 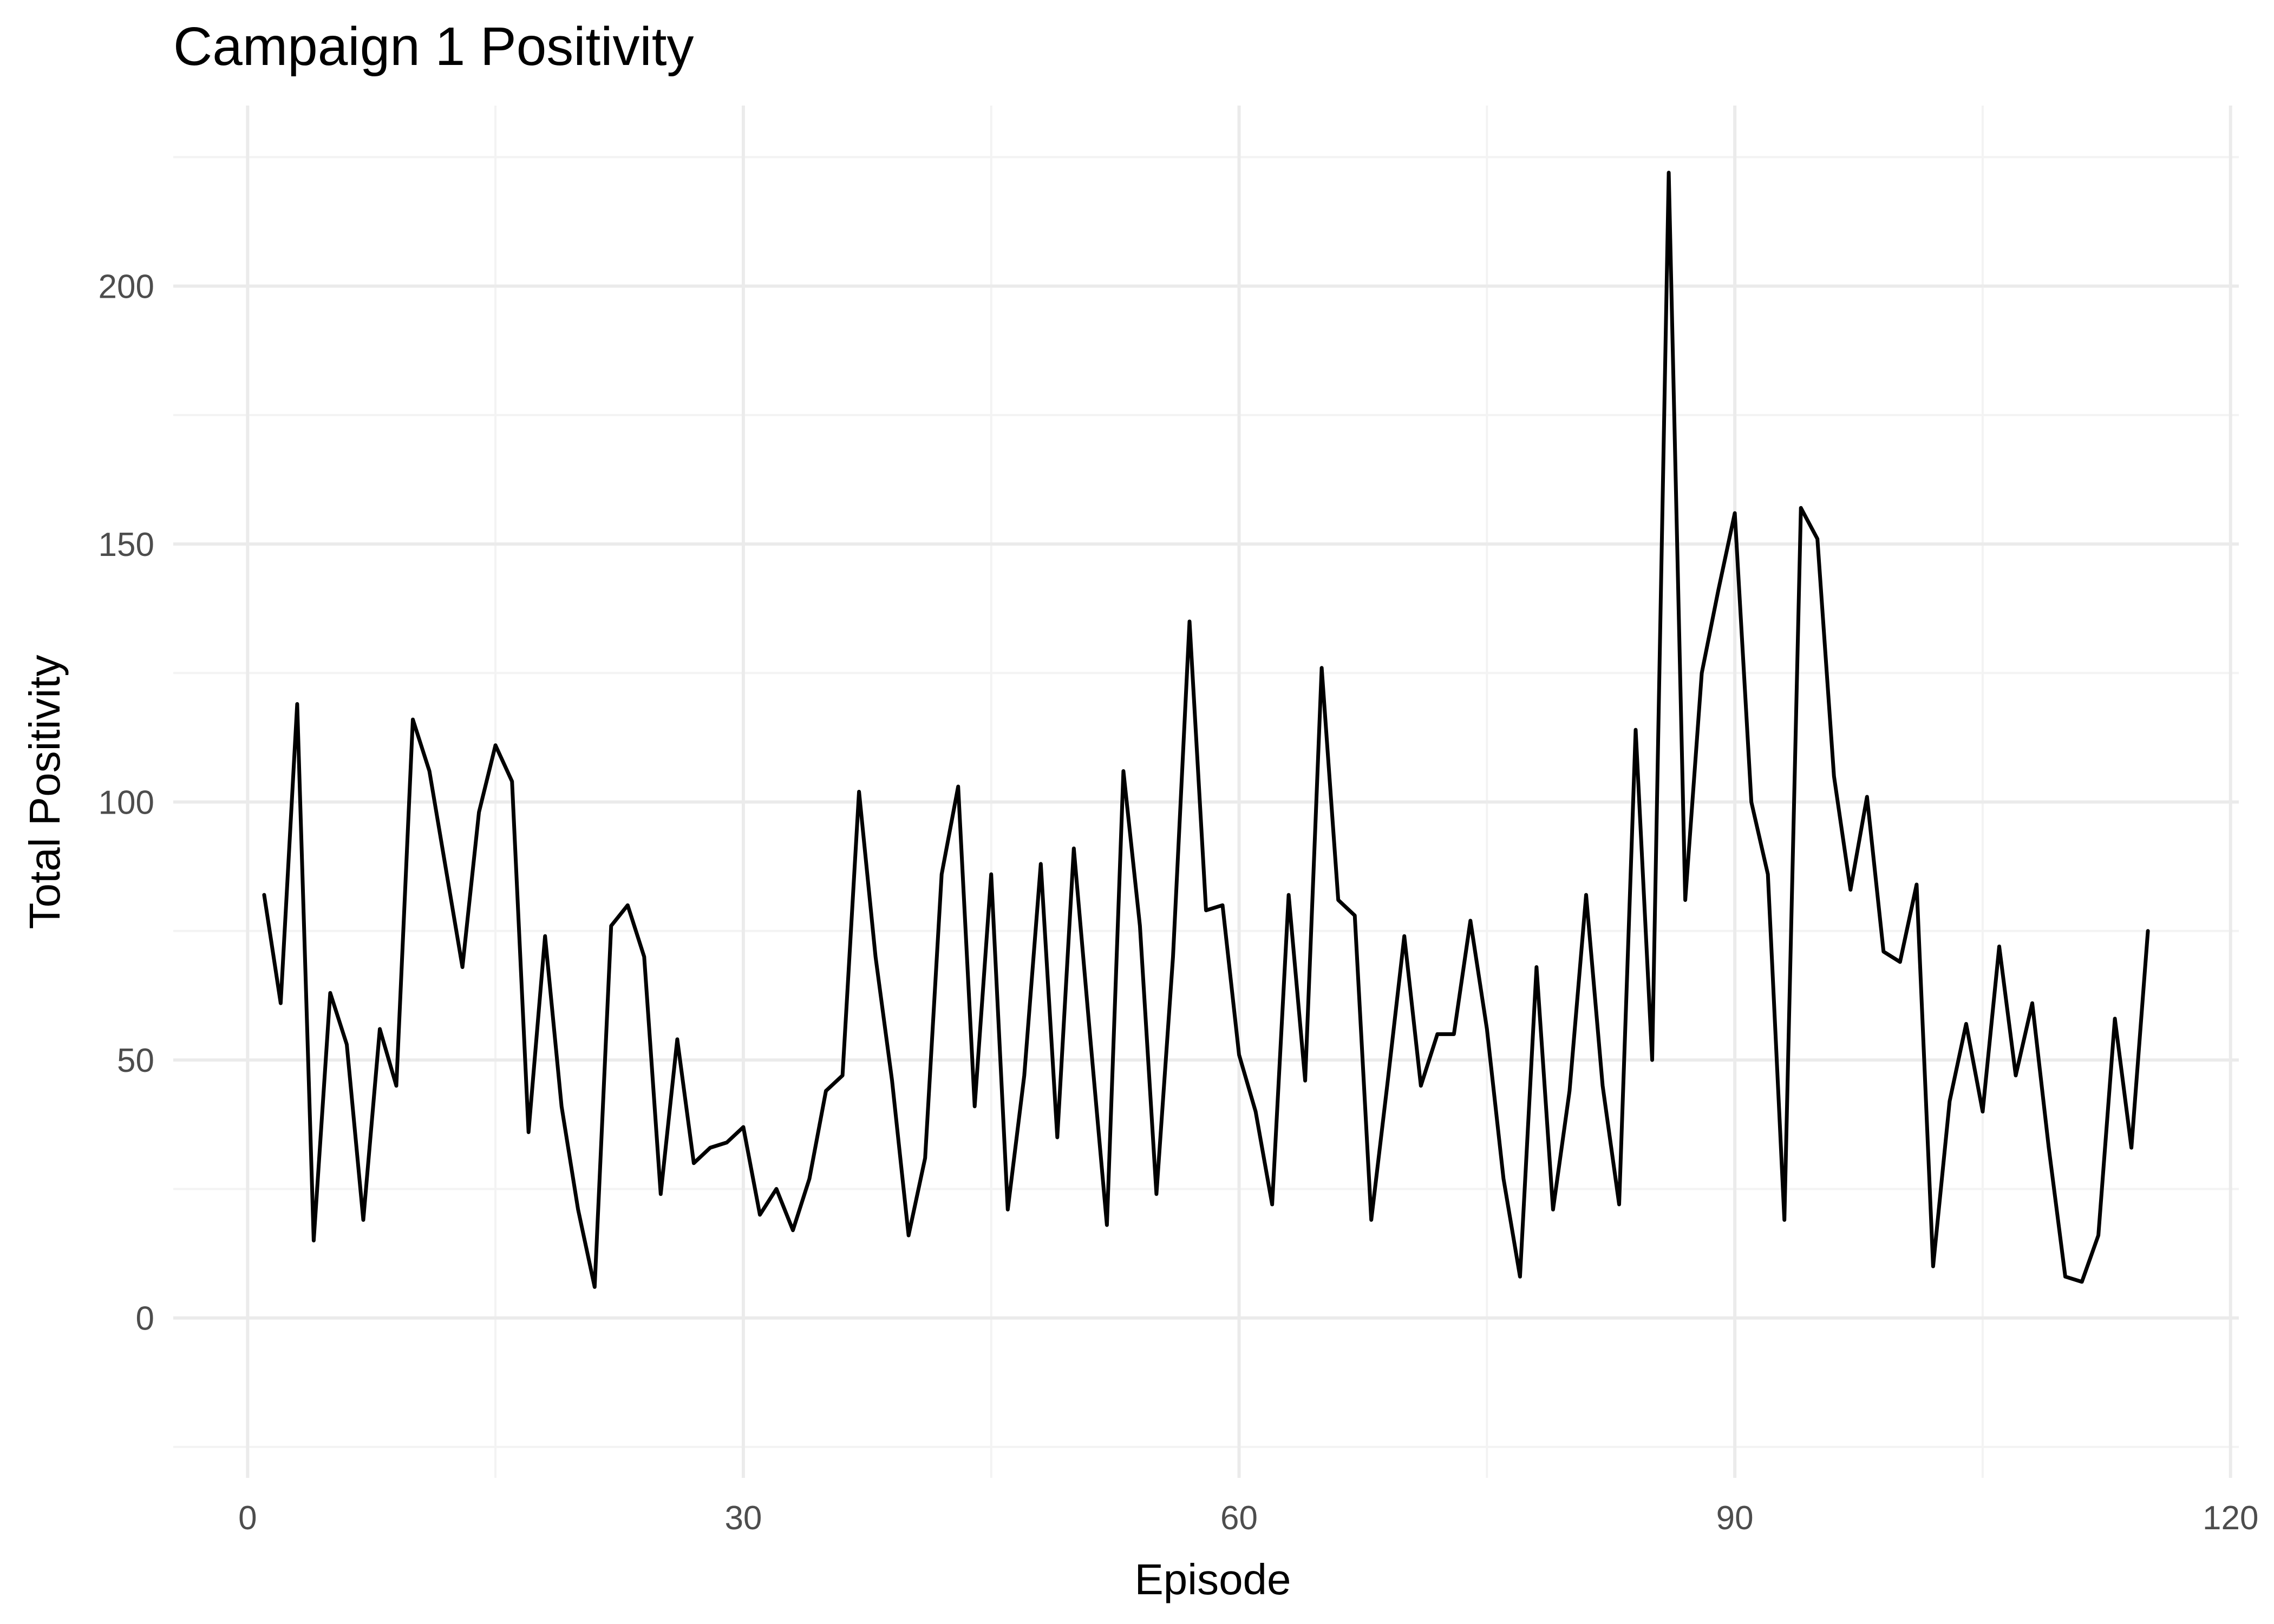 I want to click on x-tick-label: 0, so click(x=248, y=1518).